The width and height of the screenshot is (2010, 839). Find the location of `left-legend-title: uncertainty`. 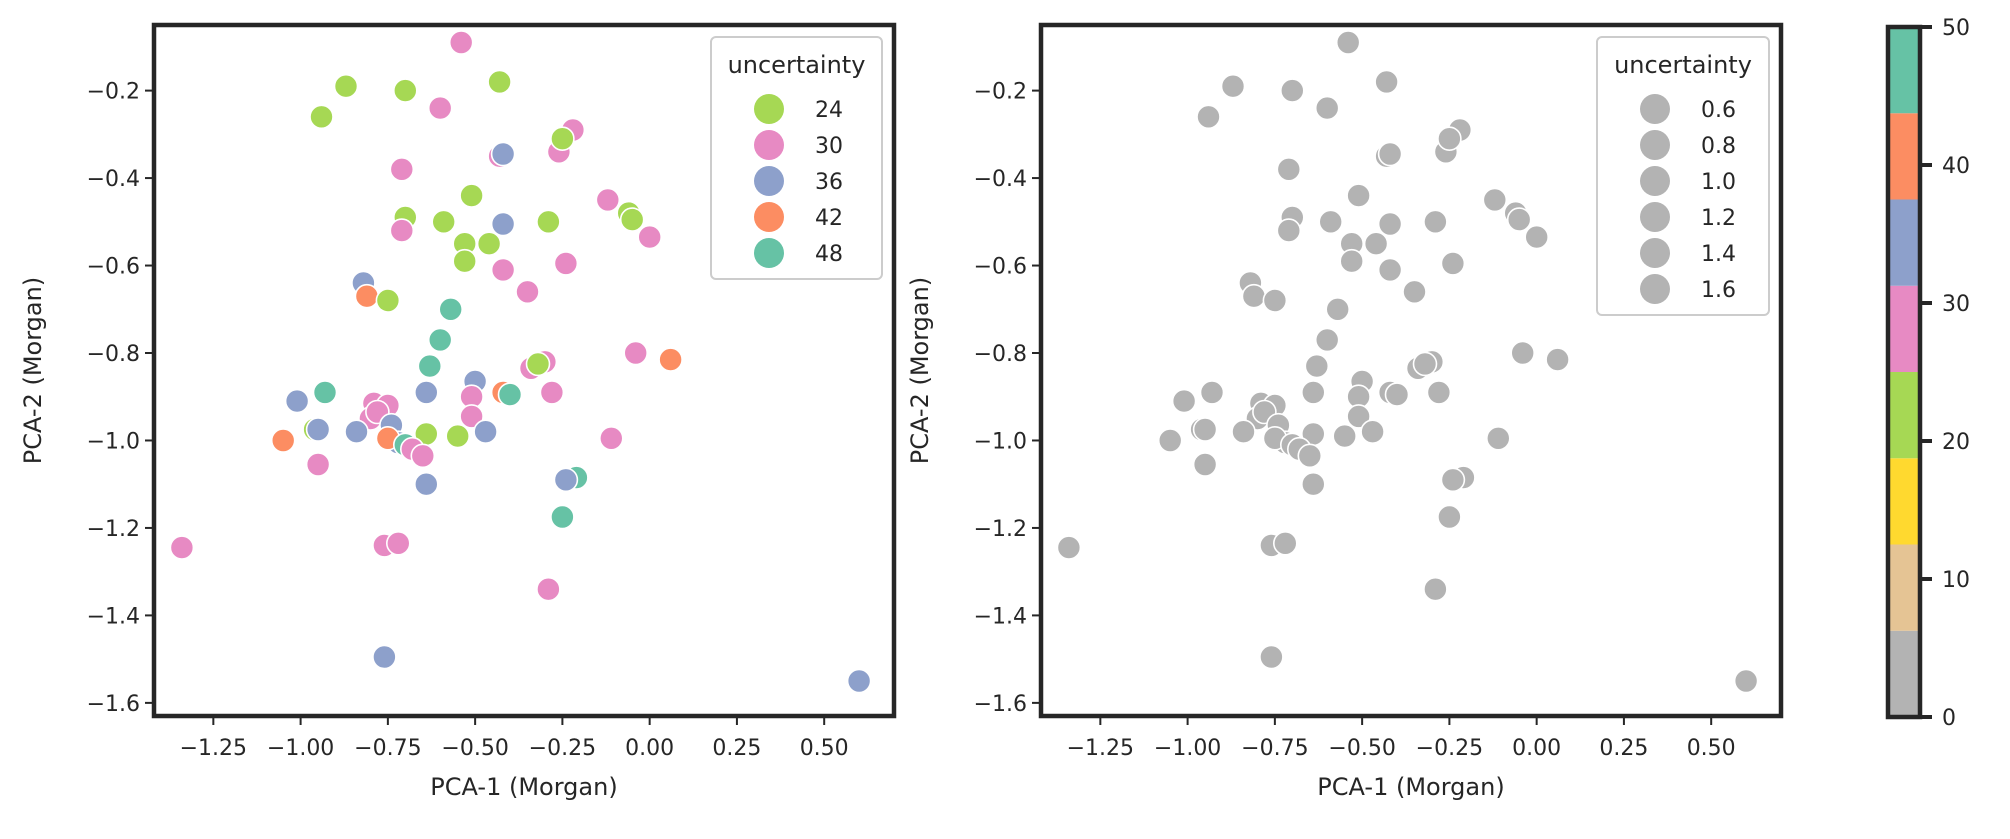

left-legend-title: uncertainty is located at coordinates (797, 65).